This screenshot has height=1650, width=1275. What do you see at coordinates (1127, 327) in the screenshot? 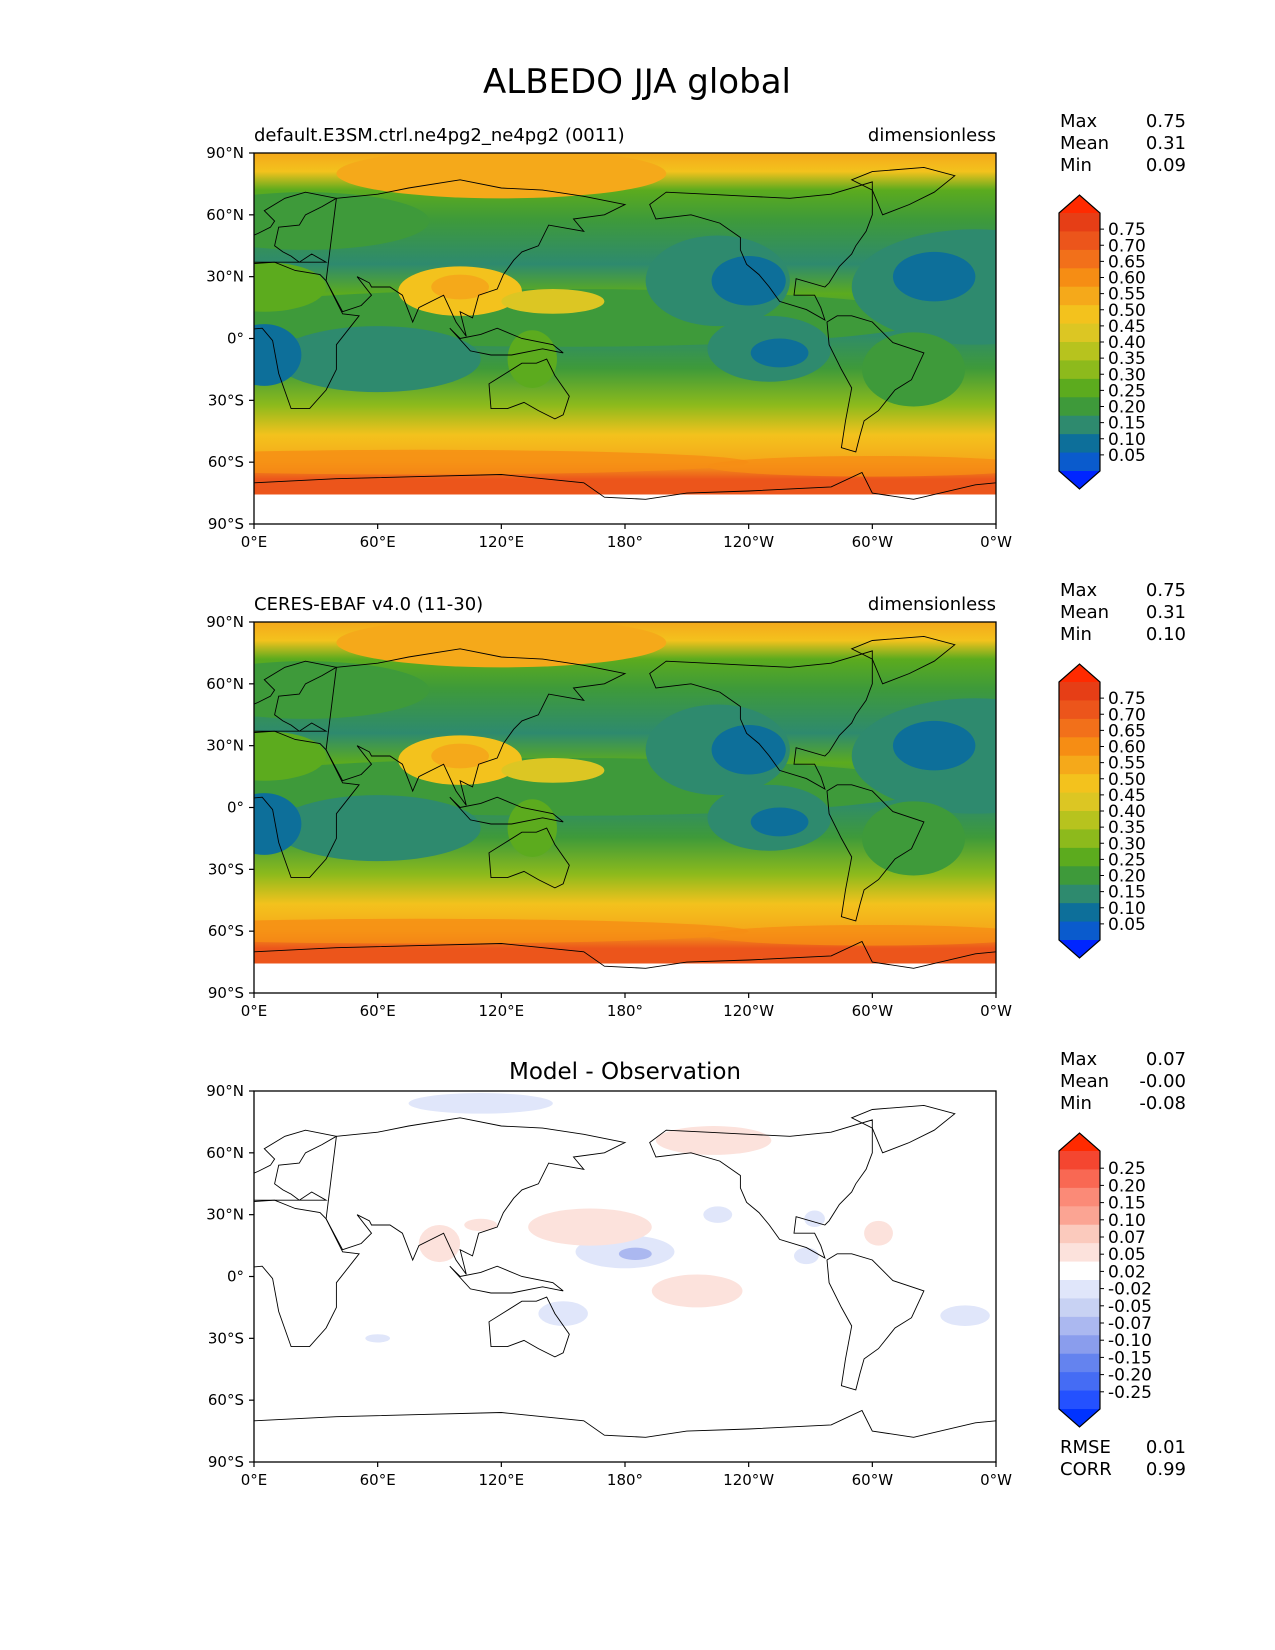
I see `colorbar-tick-label: 0.45` at bounding box center [1127, 327].